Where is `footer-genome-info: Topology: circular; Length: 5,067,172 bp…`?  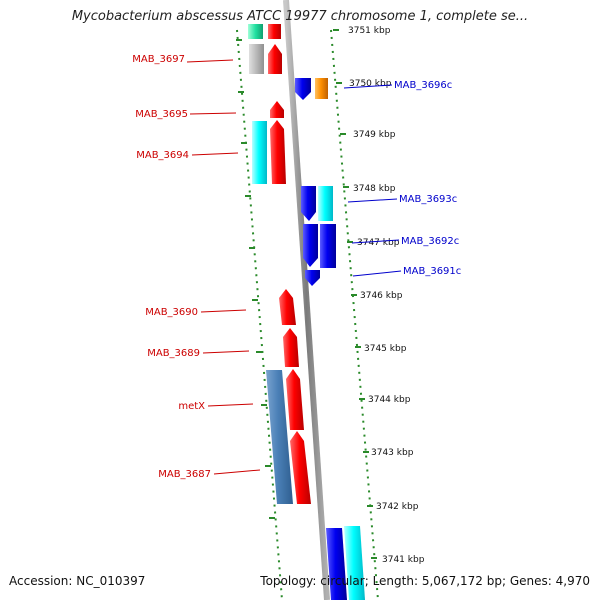 footer-genome-info: Topology: circular; Length: 5,067,172 bp… is located at coordinates (425, 581).